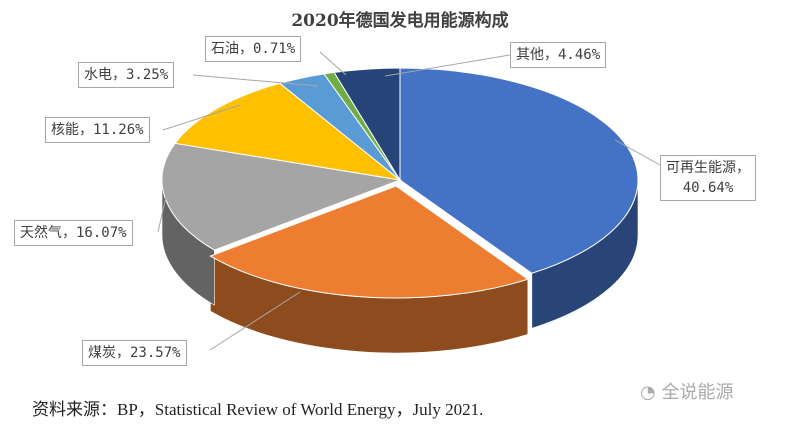 The height and width of the screenshot is (425, 800). What do you see at coordinates (201, 117) in the screenshot?
I see `leader-line-nuclear` at bounding box center [201, 117].